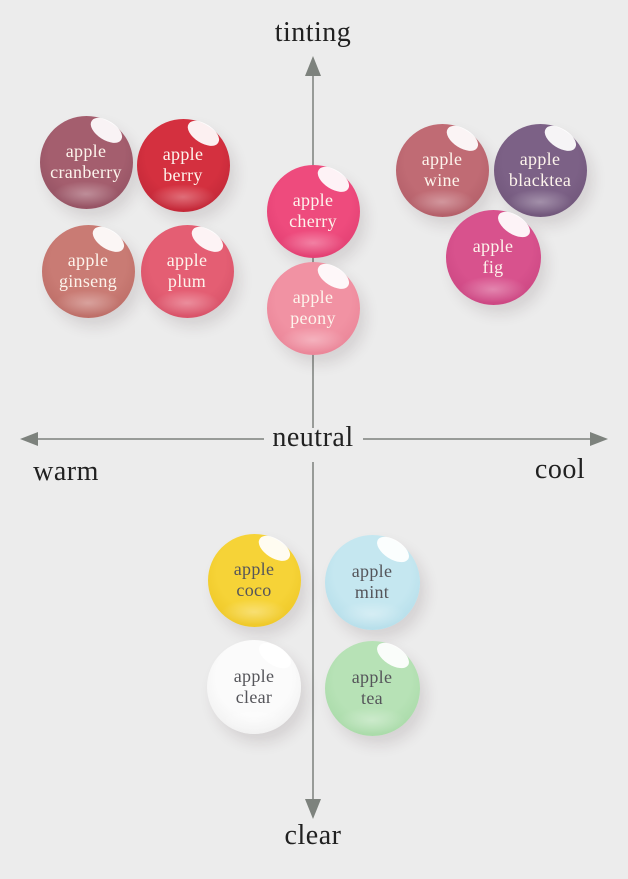 The width and height of the screenshot is (628, 879). What do you see at coordinates (313, 221) in the screenshot?
I see `swatch-label-line2: cherry` at bounding box center [313, 221].